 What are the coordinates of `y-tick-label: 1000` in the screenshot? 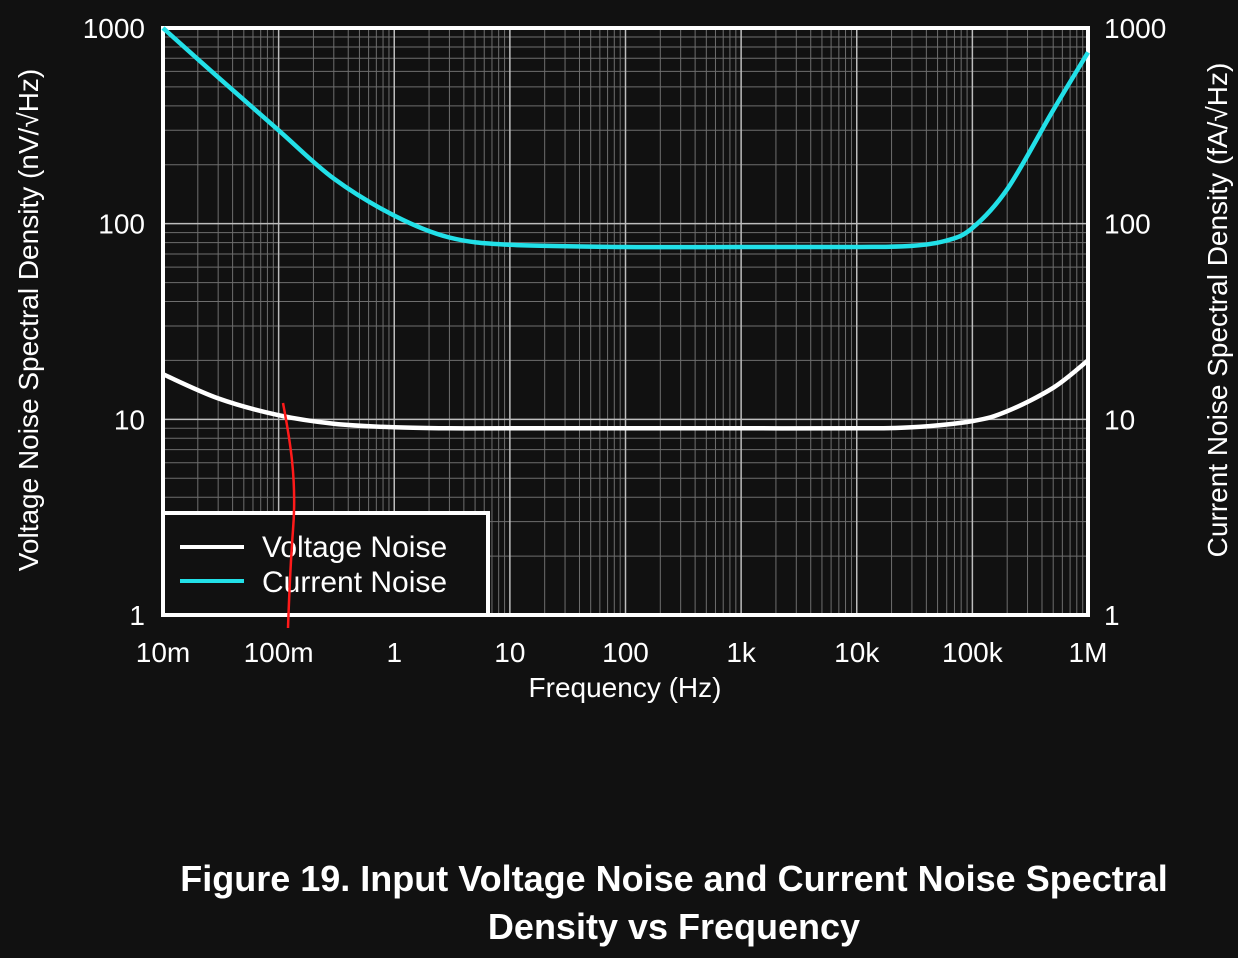 It's located at (114, 28).